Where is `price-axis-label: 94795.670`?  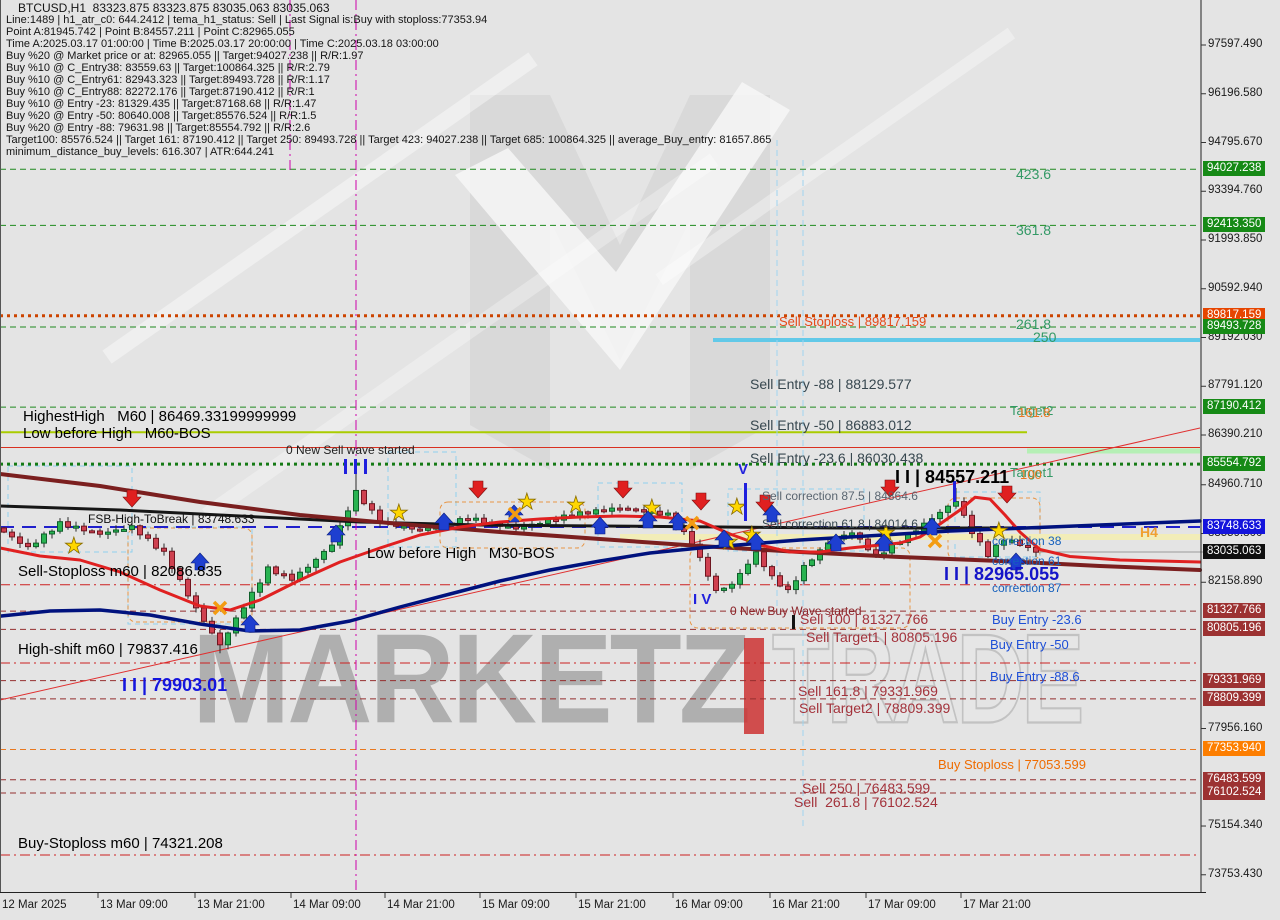 price-axis-label: 94795.670 is located at coordinates (1235, 141).